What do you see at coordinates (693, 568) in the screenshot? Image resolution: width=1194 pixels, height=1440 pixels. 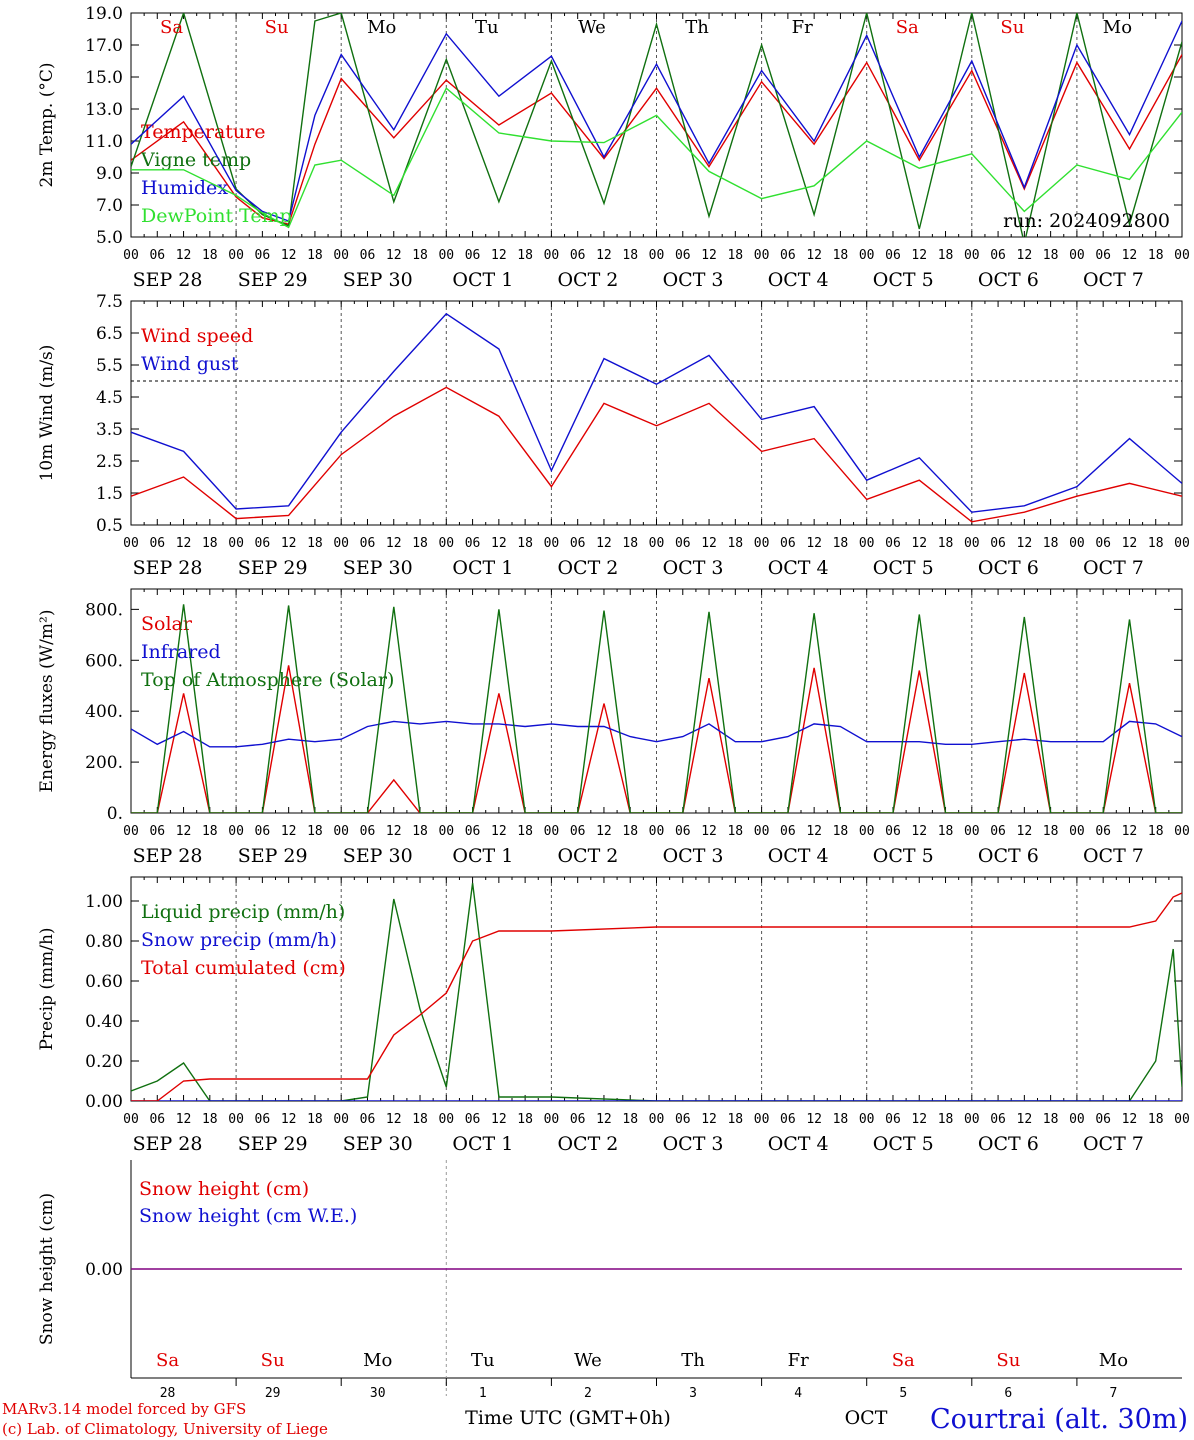 I see `date-label: OCT 3` at bounding box center [693, 568].